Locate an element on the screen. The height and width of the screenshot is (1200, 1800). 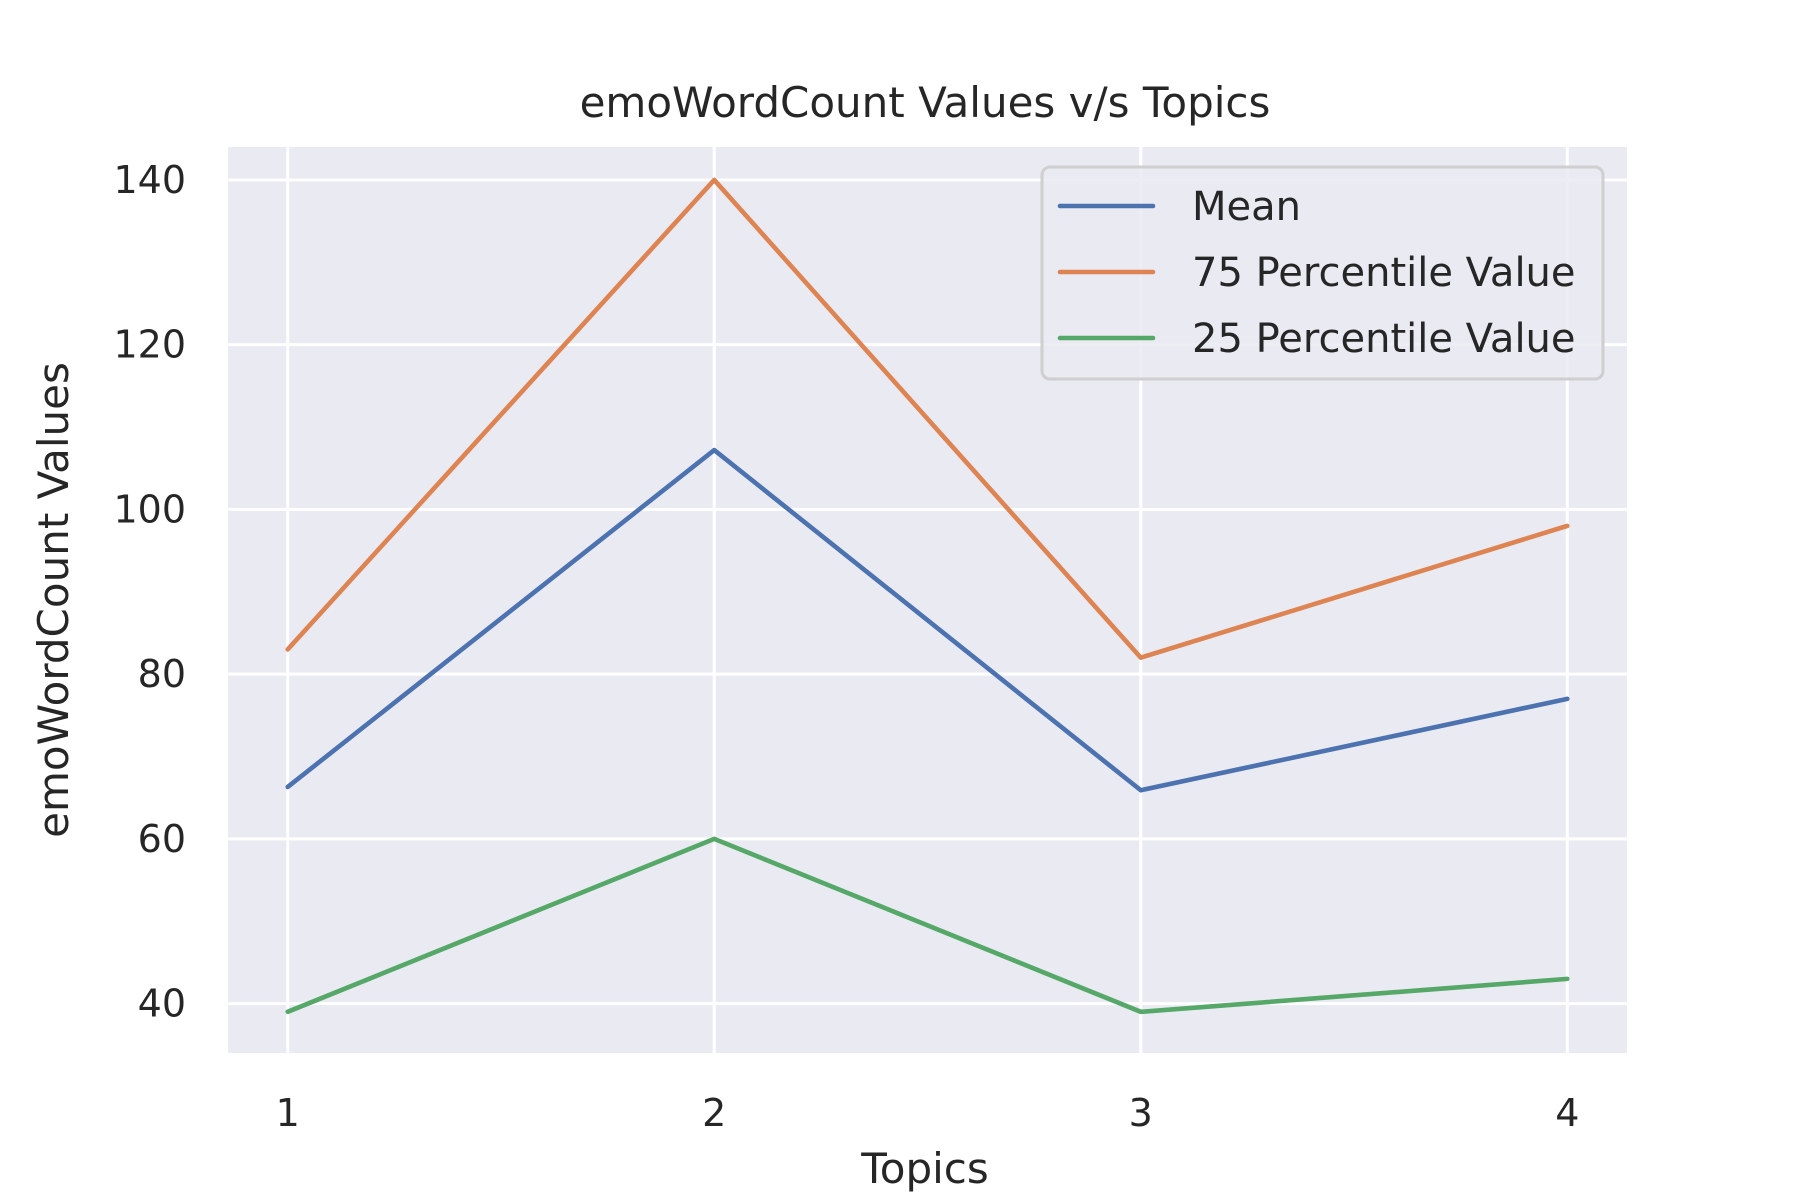
x-tick-label: 4 is located at coordinates (1567, 1113).